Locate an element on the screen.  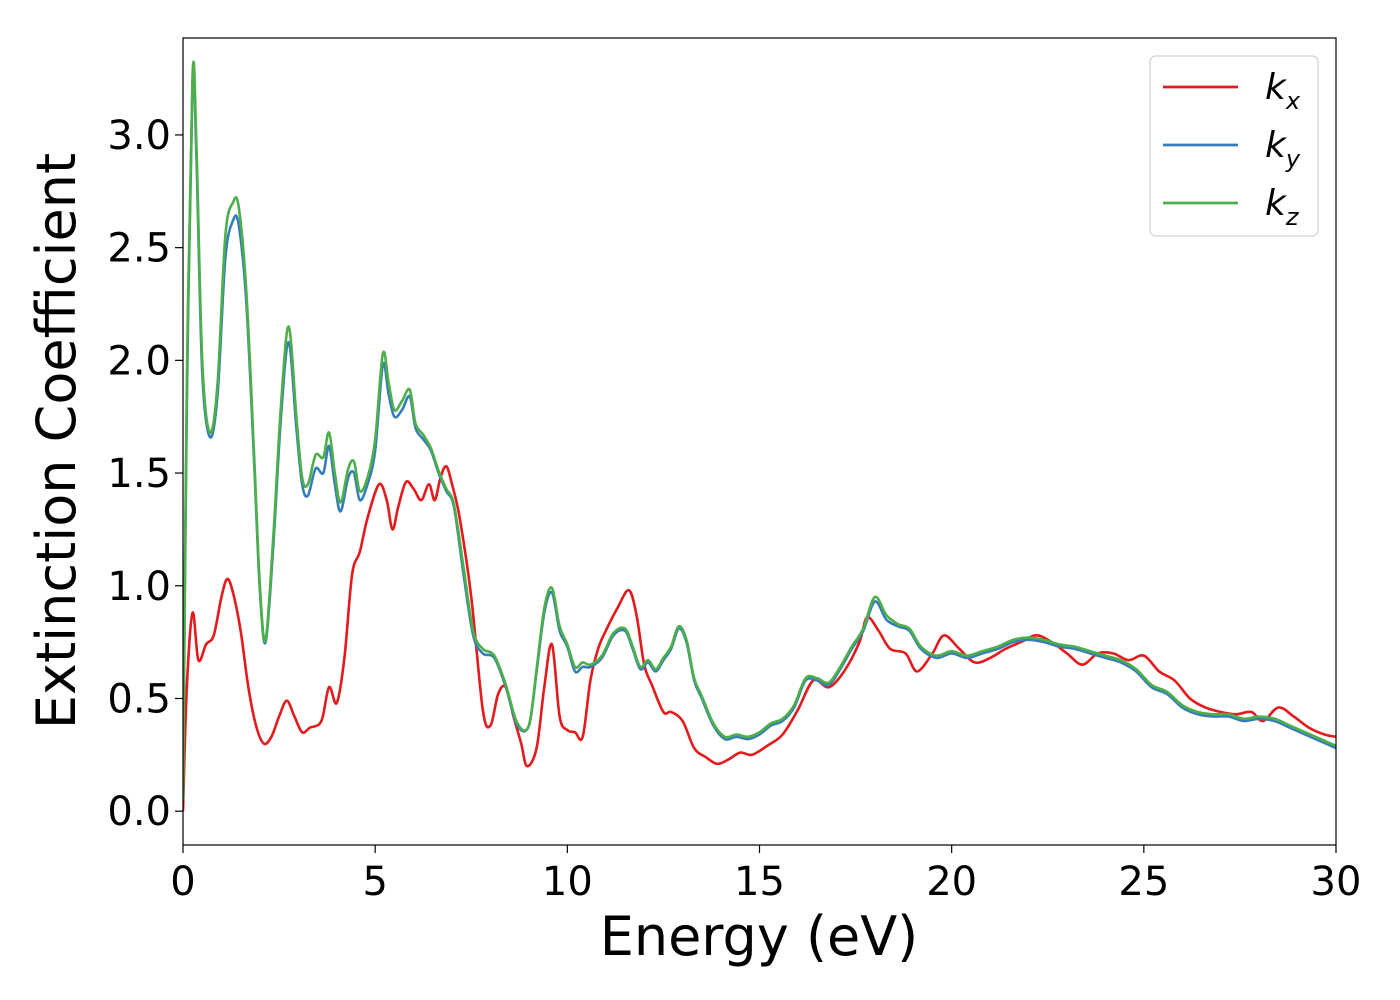
x-axis: 0 5 10 15 20 25 30 is located at coordinates (765, 875).